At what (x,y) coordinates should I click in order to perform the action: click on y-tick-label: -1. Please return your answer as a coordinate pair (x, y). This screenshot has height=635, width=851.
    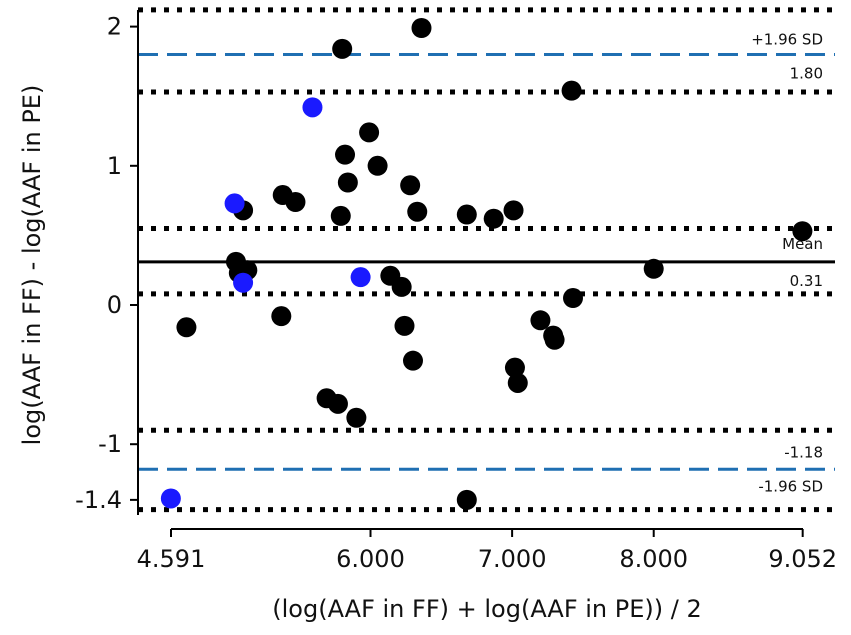
    Looking at the image, I should click on (110, 444).